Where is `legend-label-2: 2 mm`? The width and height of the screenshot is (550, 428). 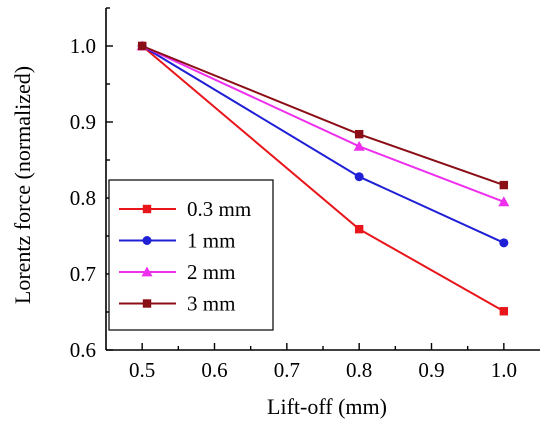
legend-label-2: 2 mm is located at coordinates (211, 272).